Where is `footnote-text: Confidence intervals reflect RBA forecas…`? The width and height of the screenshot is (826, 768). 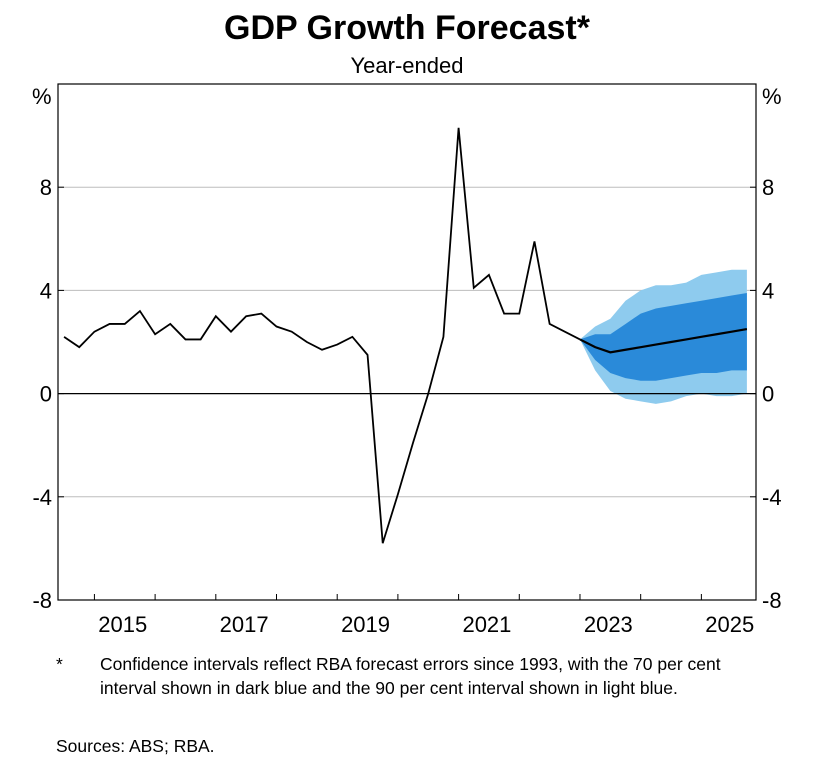
footnote-text: Confidence intervals reflect RBA forecas… is located at coordinates (410, 676).